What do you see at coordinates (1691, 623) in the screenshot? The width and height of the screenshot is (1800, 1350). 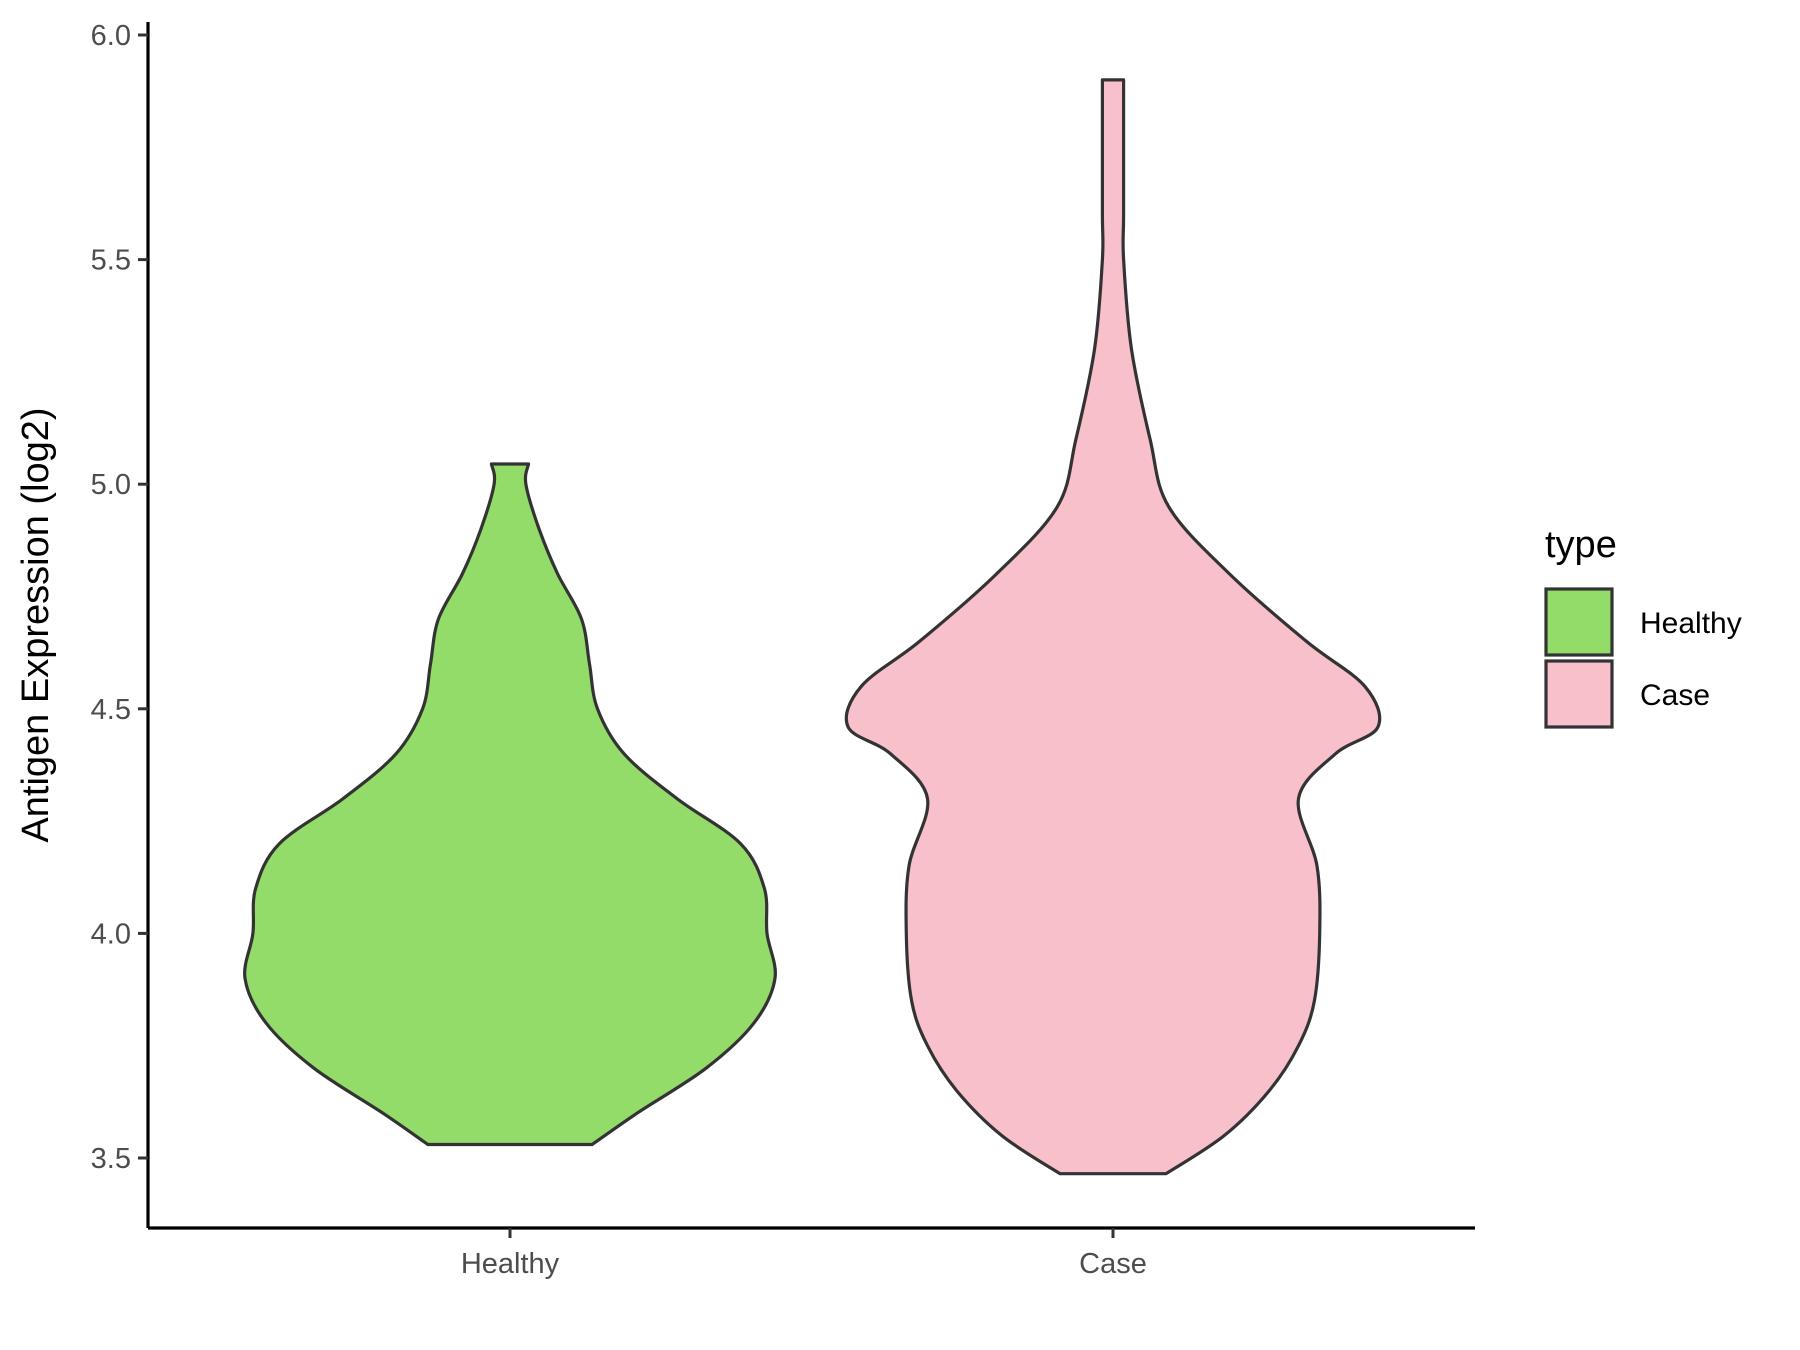 I see `legend-label-healthy: Healthy` at bounding box center [1691, 623].